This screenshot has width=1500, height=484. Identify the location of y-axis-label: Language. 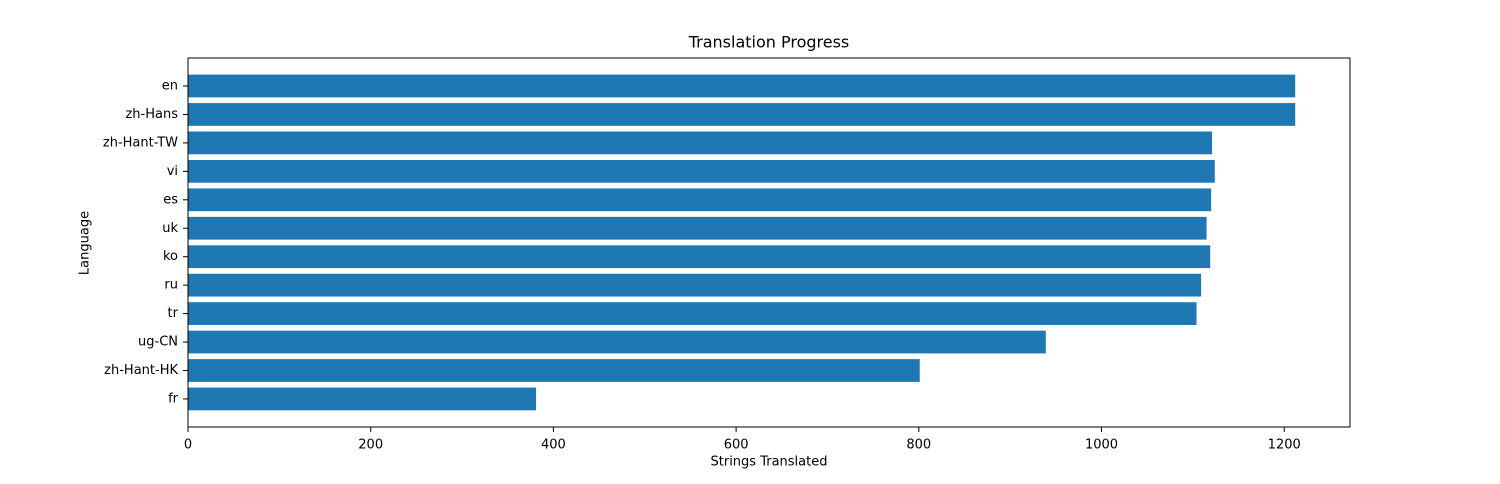
(85, 243).